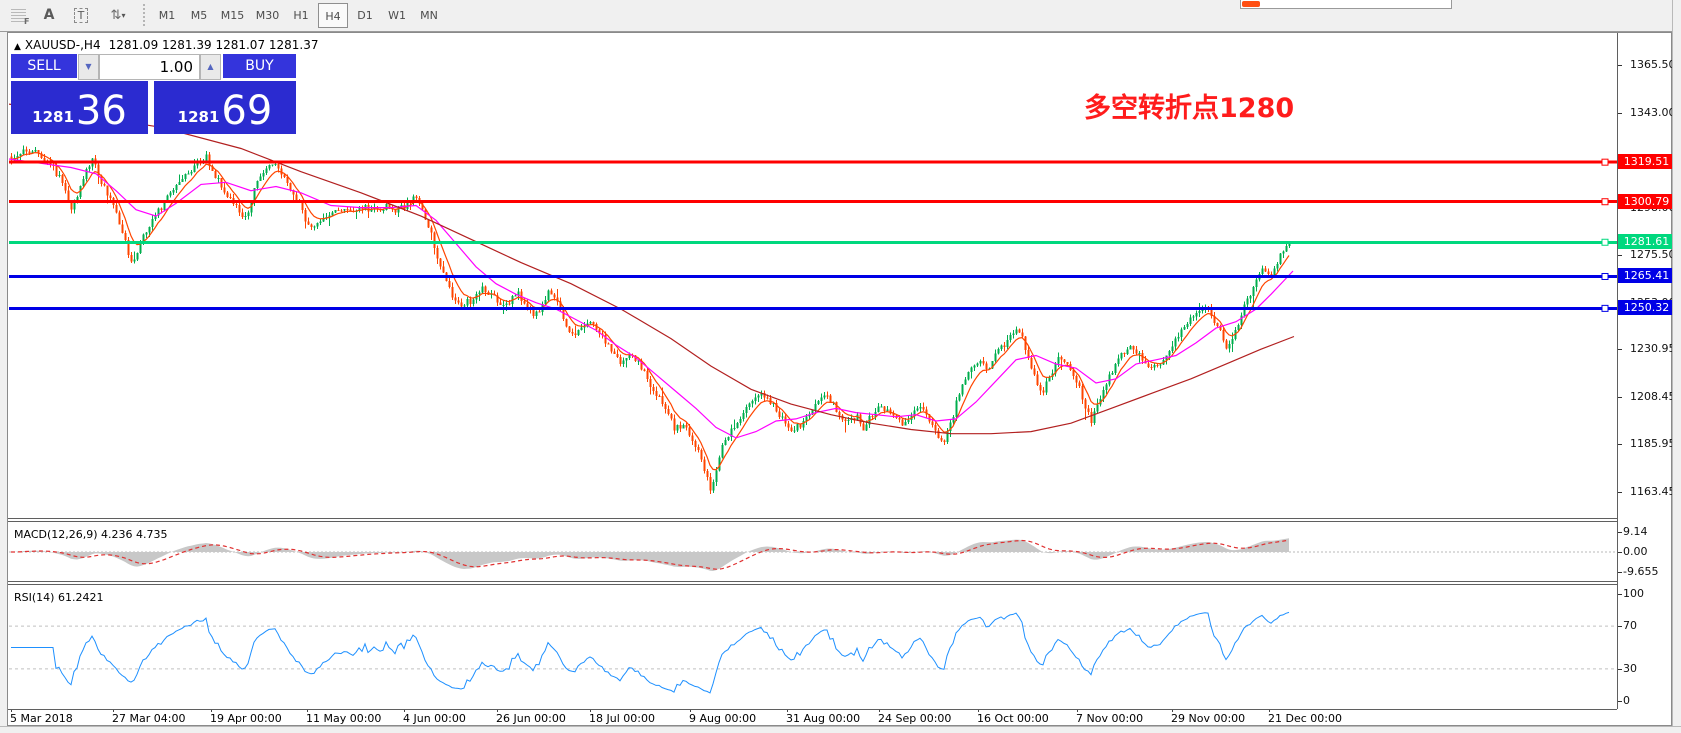 The image size is (1681, 733). I want to click on arrange-symbols-icon: ⇅ ▾, so click(118, 15).